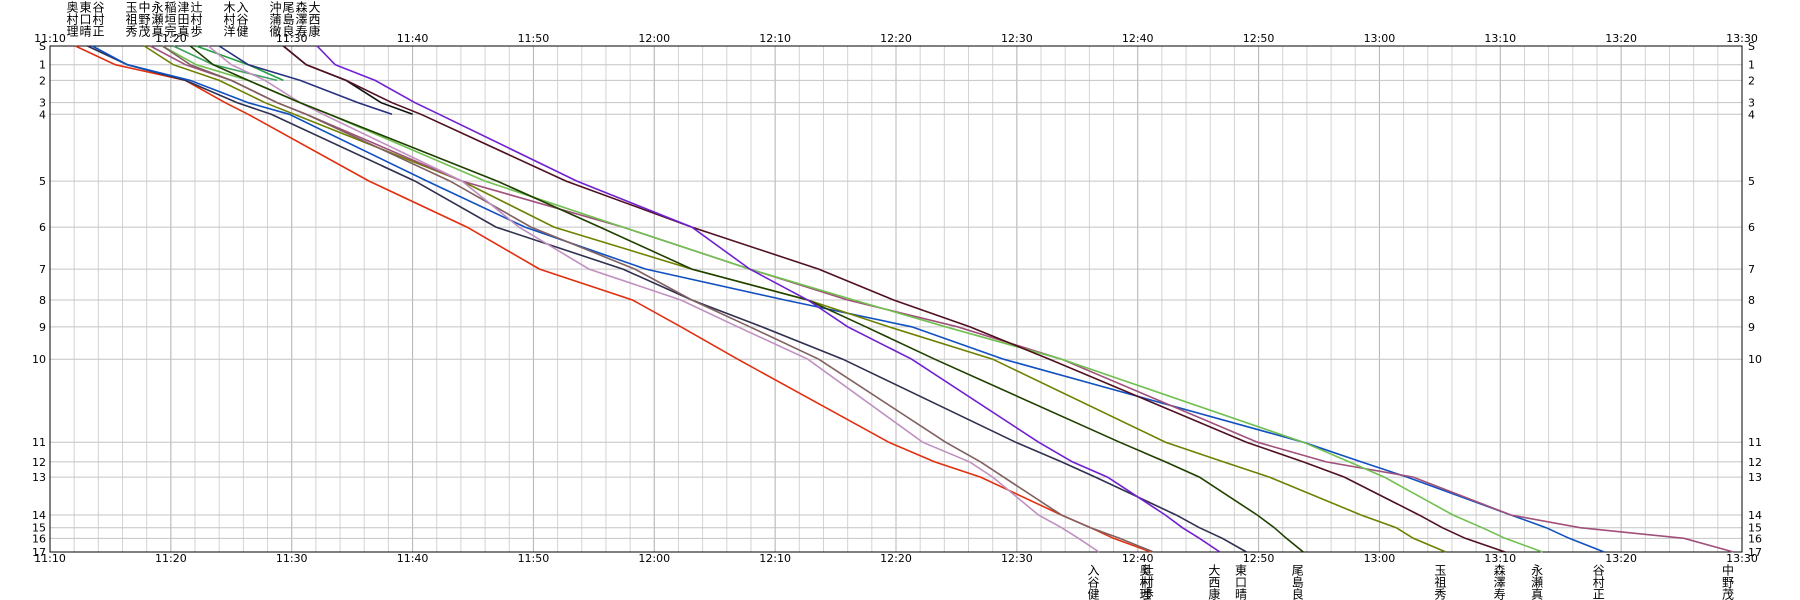  I want to click on legend-entry: 大西康, so click(314, 19).